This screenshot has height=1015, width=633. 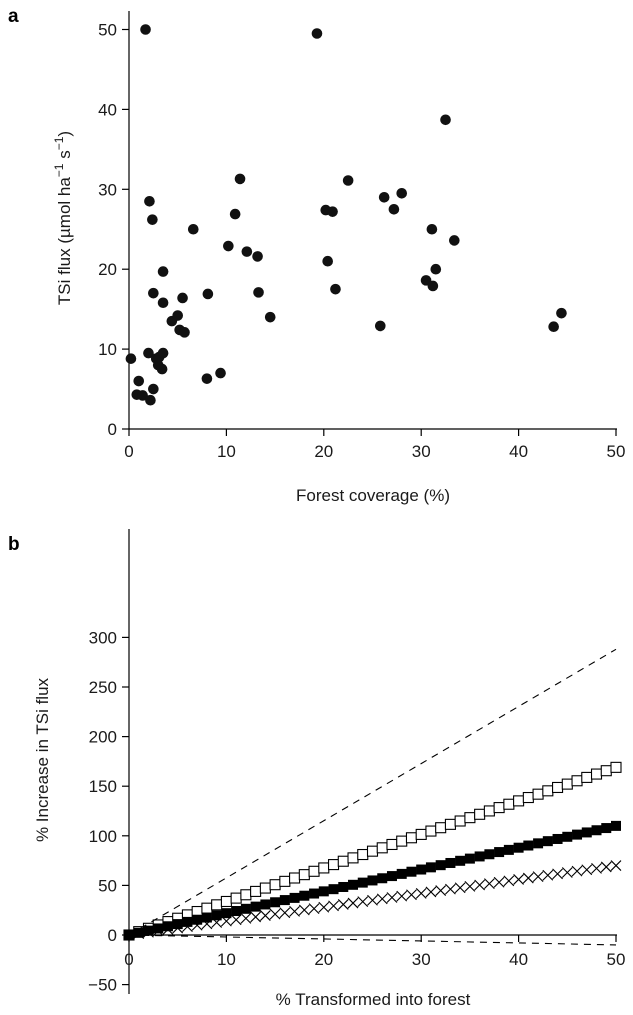 I want to click on panel-b-label: b, so click(x=14, y=544).